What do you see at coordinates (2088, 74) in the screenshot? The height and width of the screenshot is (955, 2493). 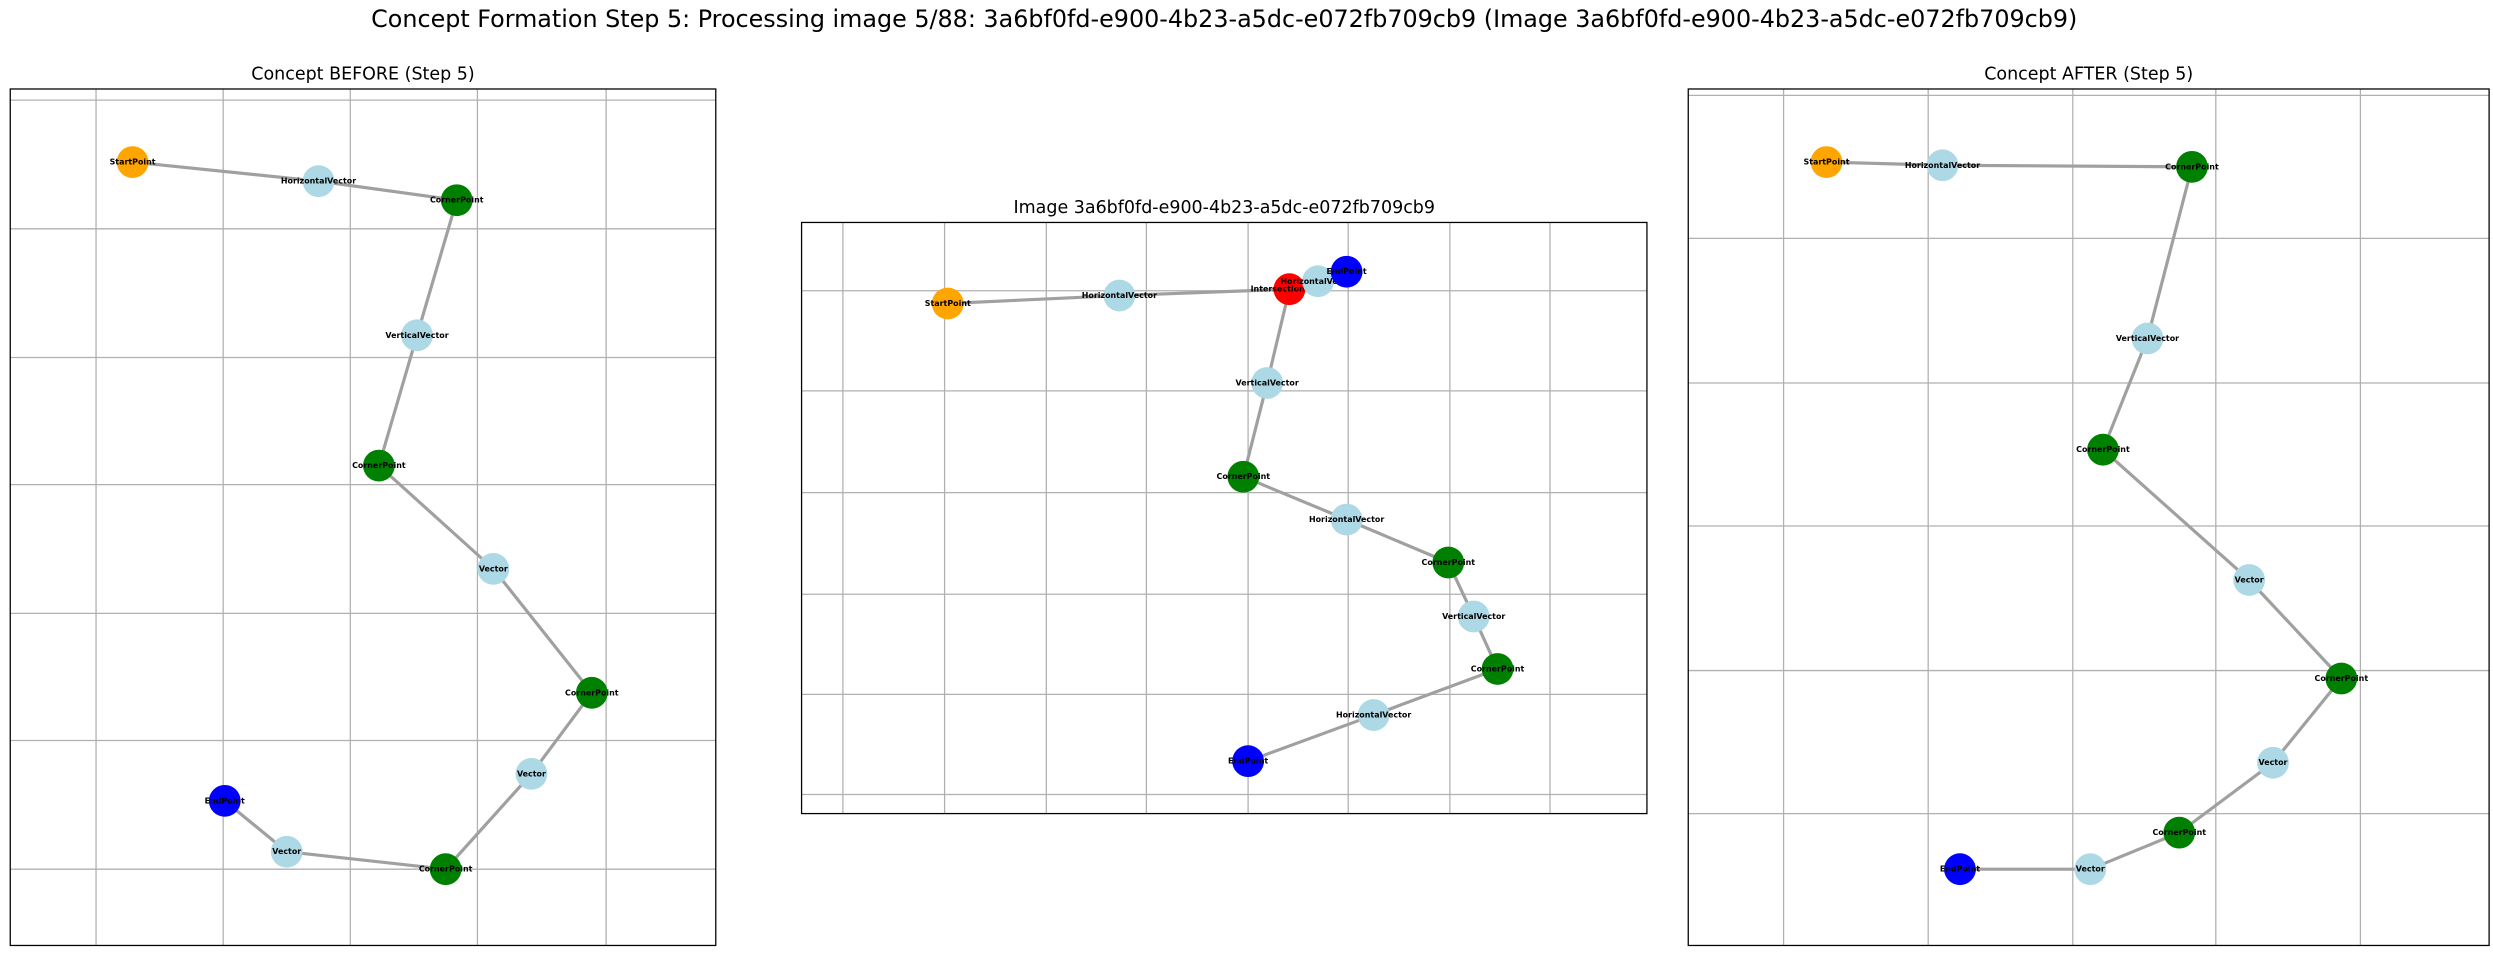 I see `panel-title: Concept AFTER (Step 5)` at bounding box center [2088, 74].